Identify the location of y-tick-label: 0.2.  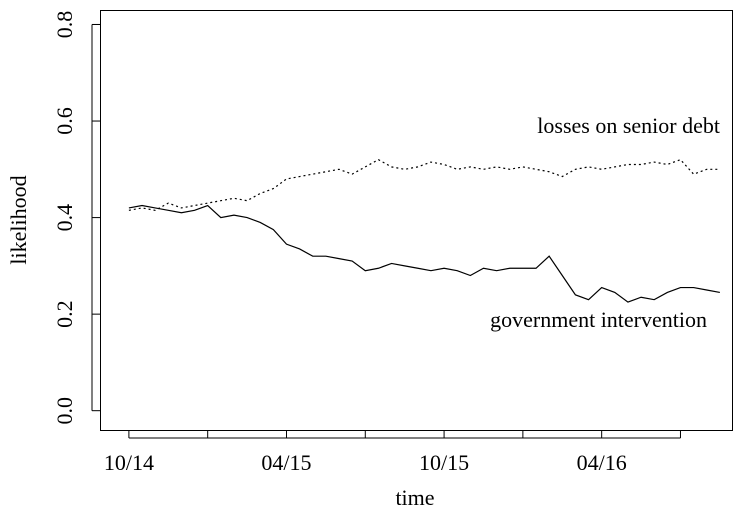
(64, 314).